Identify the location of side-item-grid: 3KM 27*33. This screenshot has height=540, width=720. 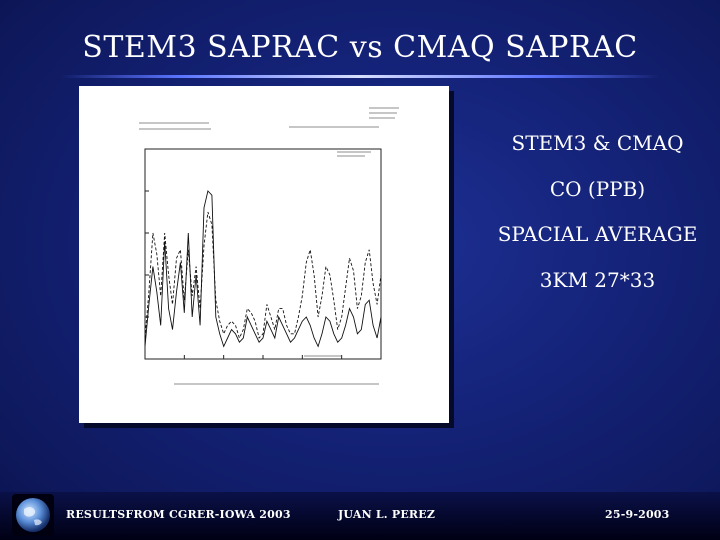
(597, 280).